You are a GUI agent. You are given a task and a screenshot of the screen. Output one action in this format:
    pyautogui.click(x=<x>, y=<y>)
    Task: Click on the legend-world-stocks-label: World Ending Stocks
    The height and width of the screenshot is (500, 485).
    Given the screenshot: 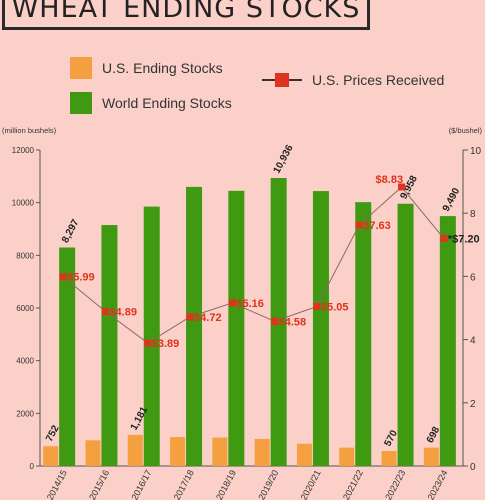 What is the action you would take?
    pyautogui.click(x=167, y=103)
    